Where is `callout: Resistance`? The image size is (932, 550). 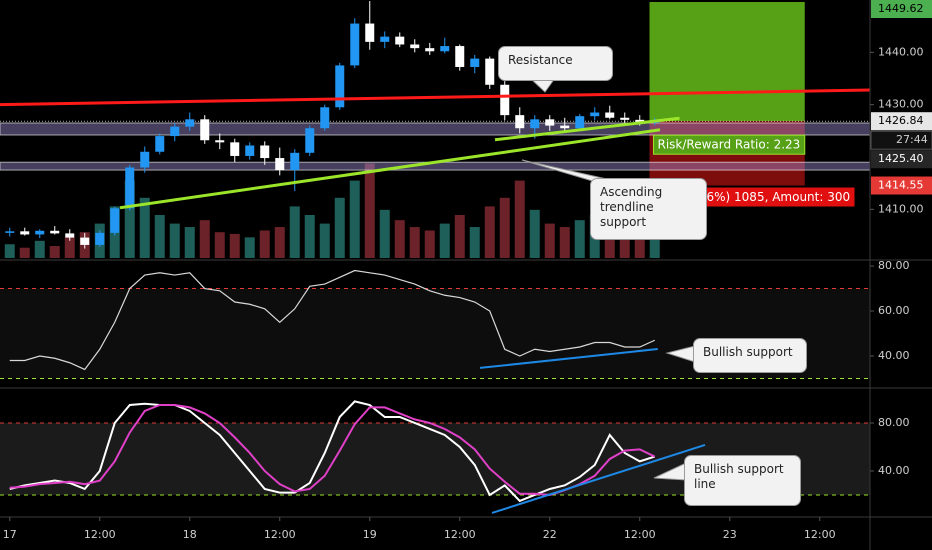
callout: Resistance is located at coordinates (555, 63).